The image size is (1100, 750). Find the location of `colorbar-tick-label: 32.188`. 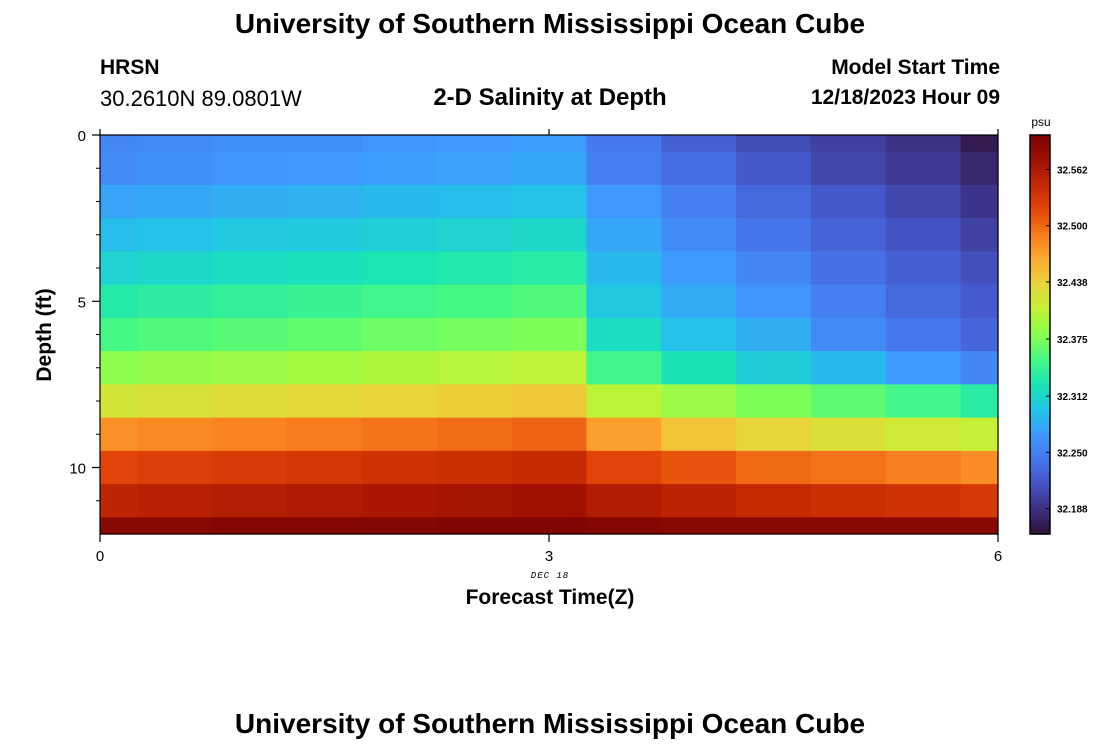

colorbar-tick-label: 32.188 is located at coordinates (1072, 510).